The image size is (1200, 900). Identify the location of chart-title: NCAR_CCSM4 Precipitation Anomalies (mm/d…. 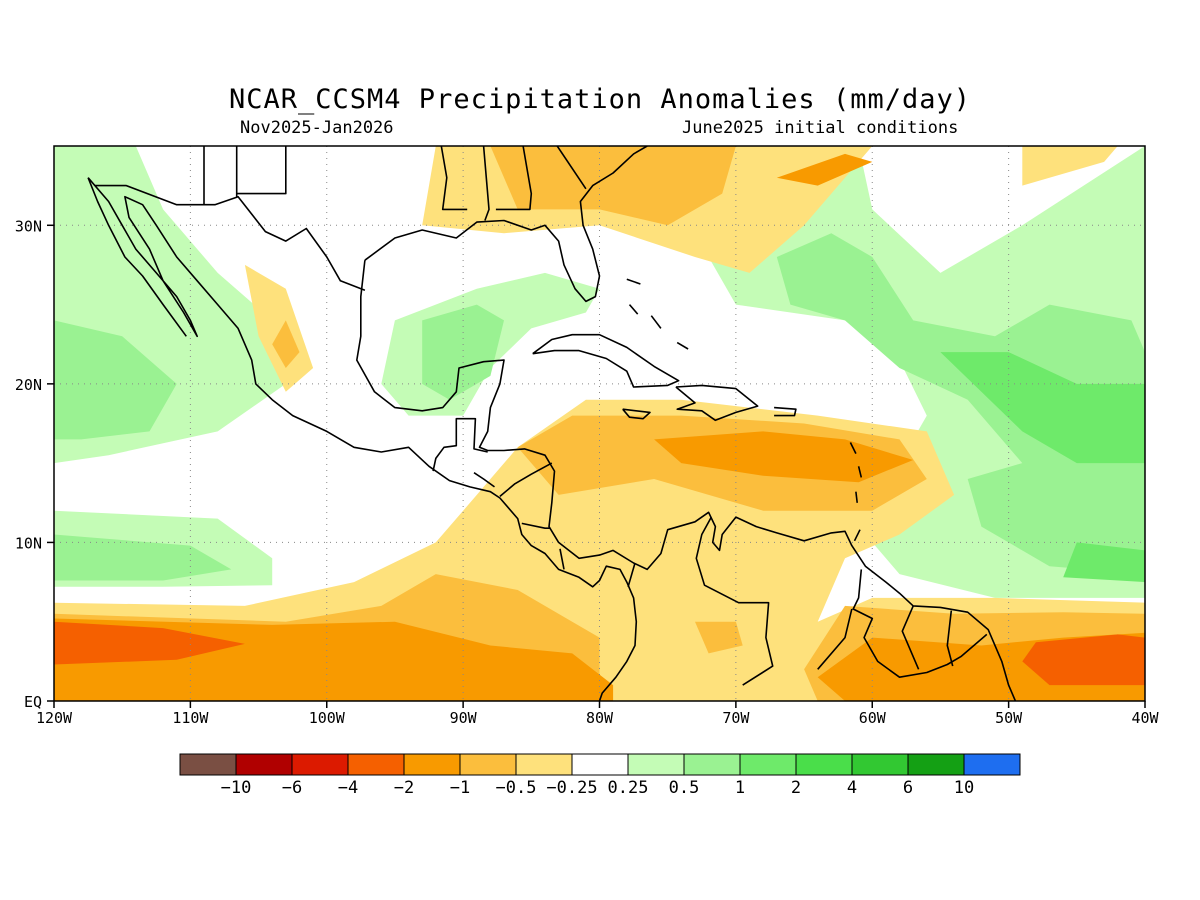
(600, 99).